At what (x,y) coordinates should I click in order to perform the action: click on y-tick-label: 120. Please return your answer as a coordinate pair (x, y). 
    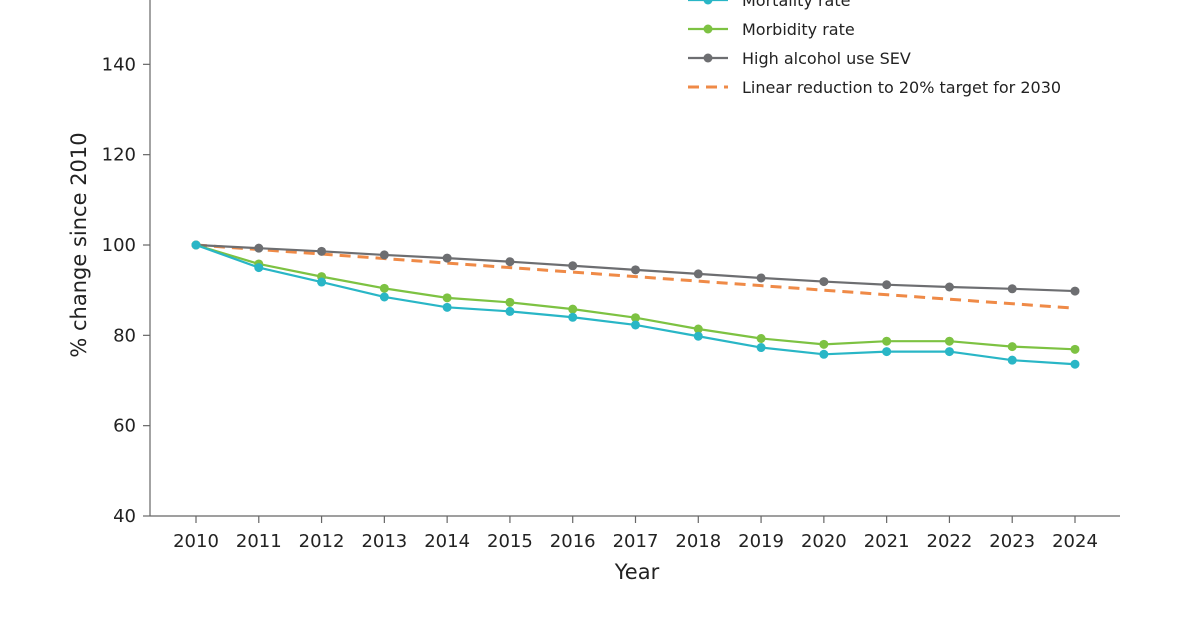
    Looking at the image, I should click on (119, 155).